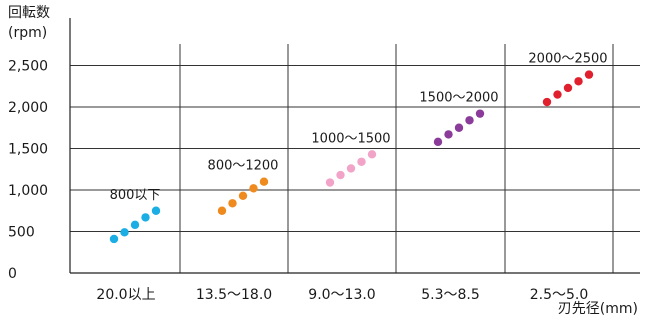 The width and height of the screenshot is (648, 322). What do you see at coordinates (234, 295) in the screenshot?
I see `x-tick-label: 13.5〜18.0` at bounding box center [234, 295].